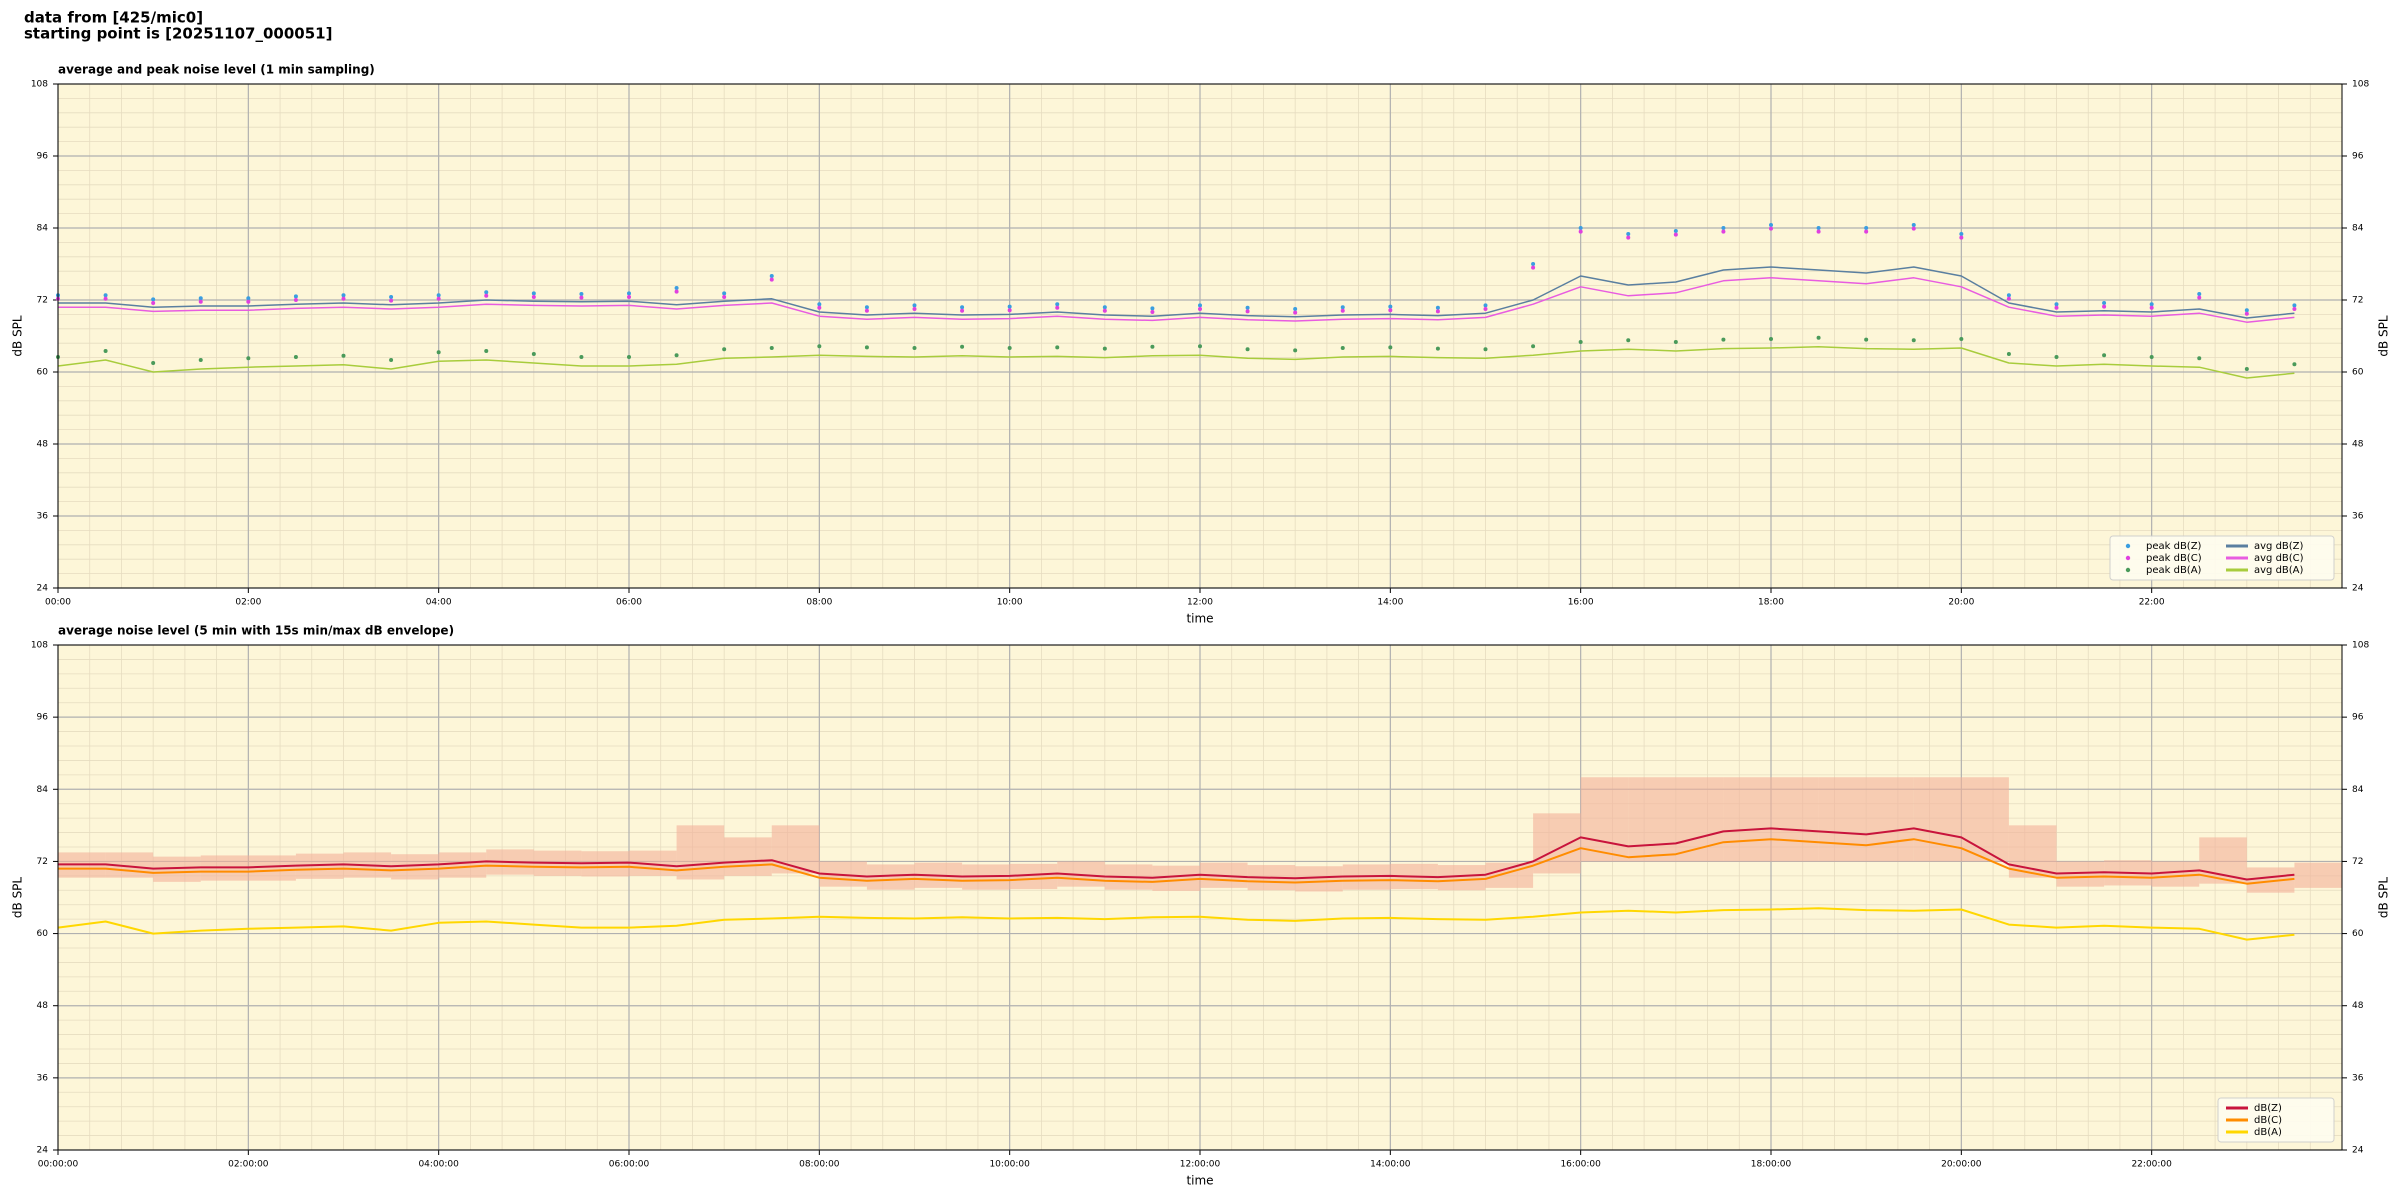 This screenshot has width=2400, height=1200. I want to click on x-tick-label: 16:00, so click(1581, 603).